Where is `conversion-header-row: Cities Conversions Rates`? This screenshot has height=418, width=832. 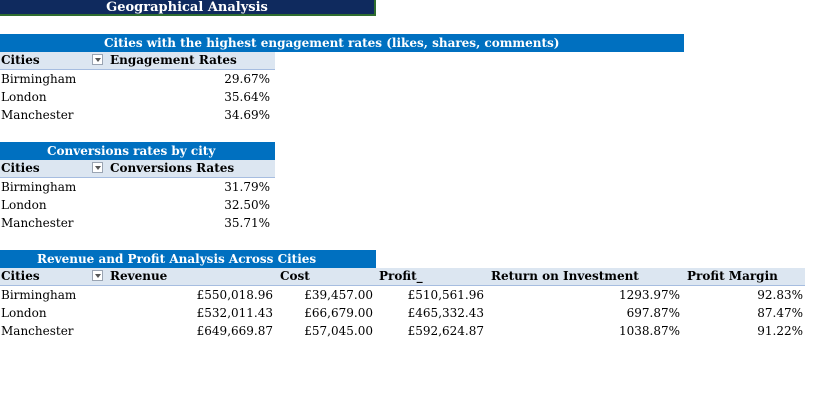
conversion-header-row: Cities Conversions Rates is located at coordinates (137, 169).